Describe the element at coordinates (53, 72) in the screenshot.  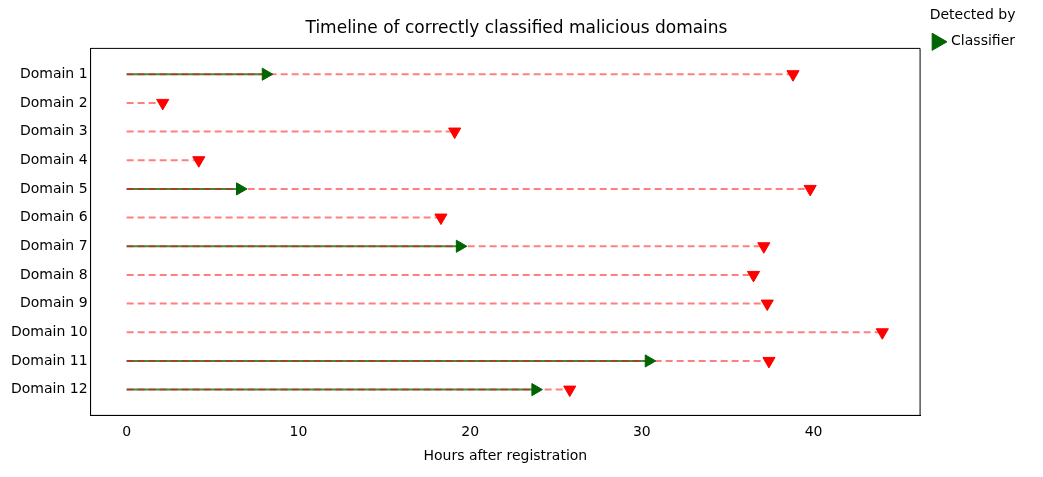
I see `y-tick-label: Domain 1` at that location.